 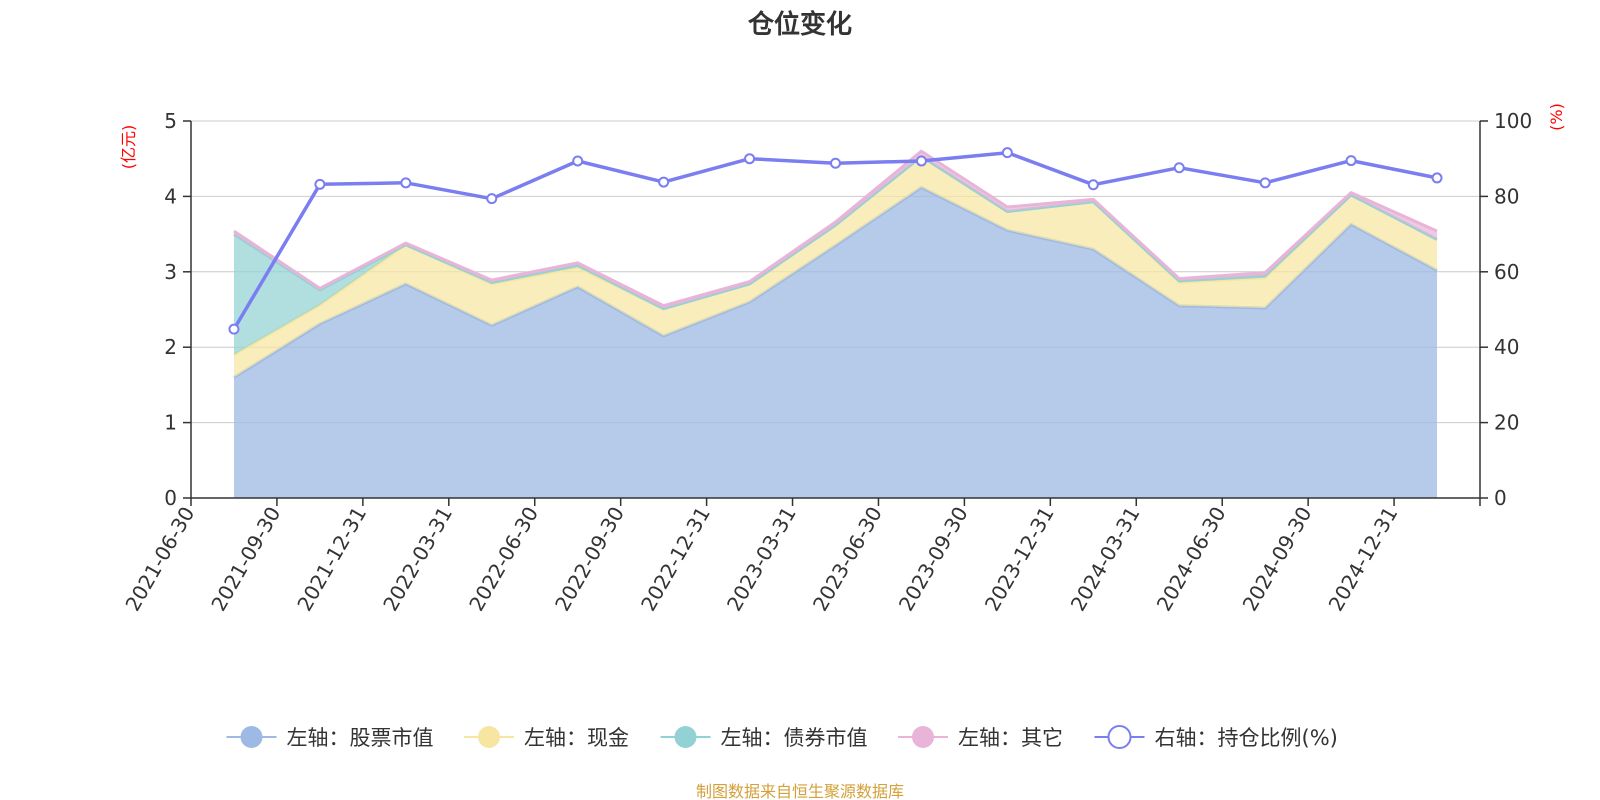 What do you see at coordinates (128, 147) in the screenshot?
I see `left-axis-unit: (亿元)` at bounding box center [128, 147].